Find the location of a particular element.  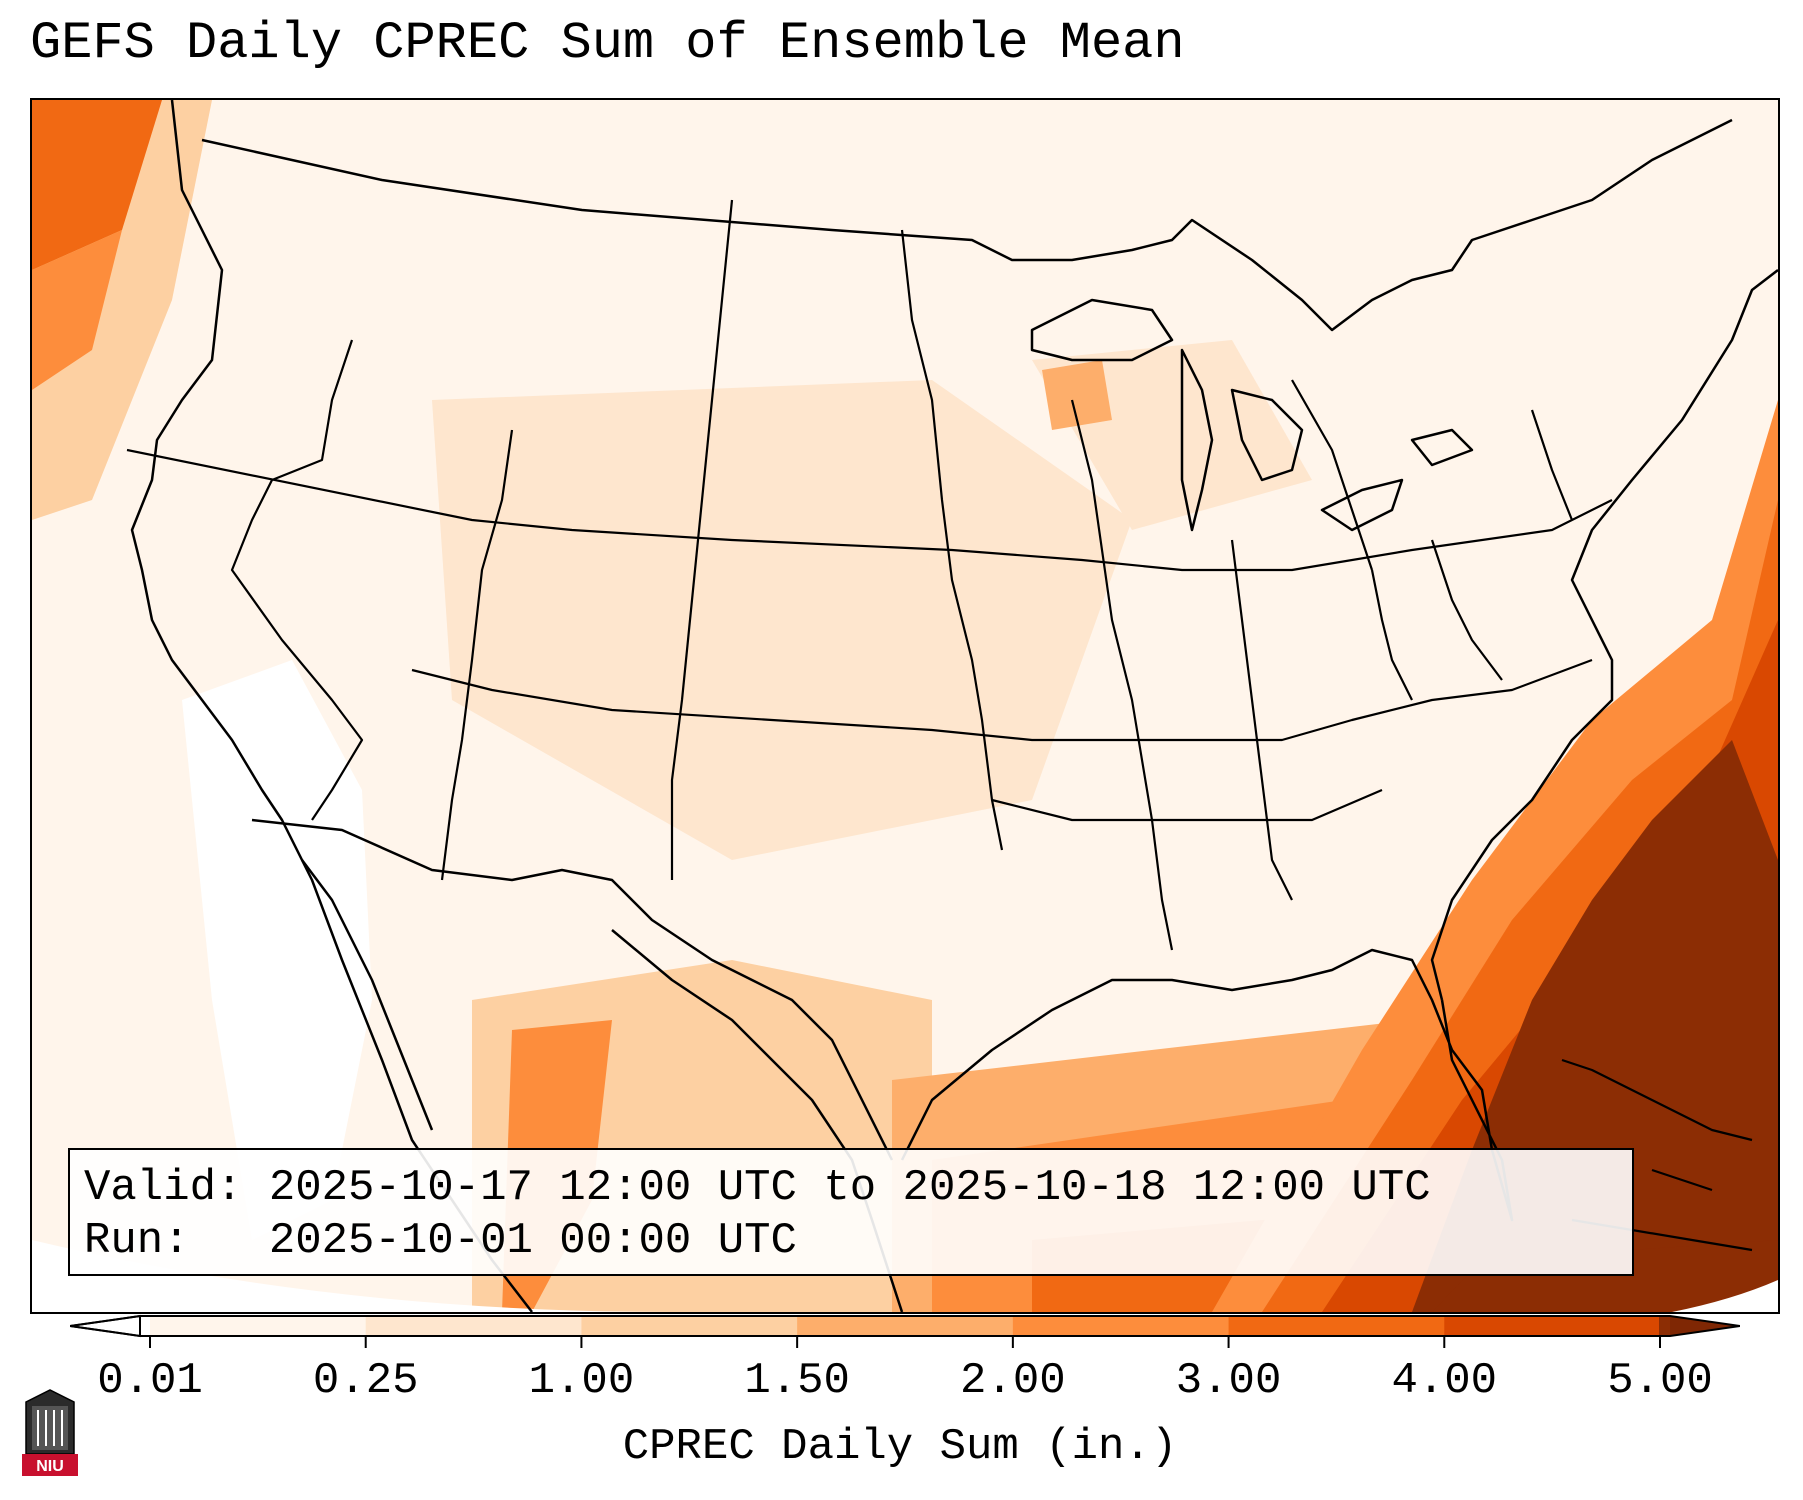

projection-corner-left is located at coordinates (352, 1276).